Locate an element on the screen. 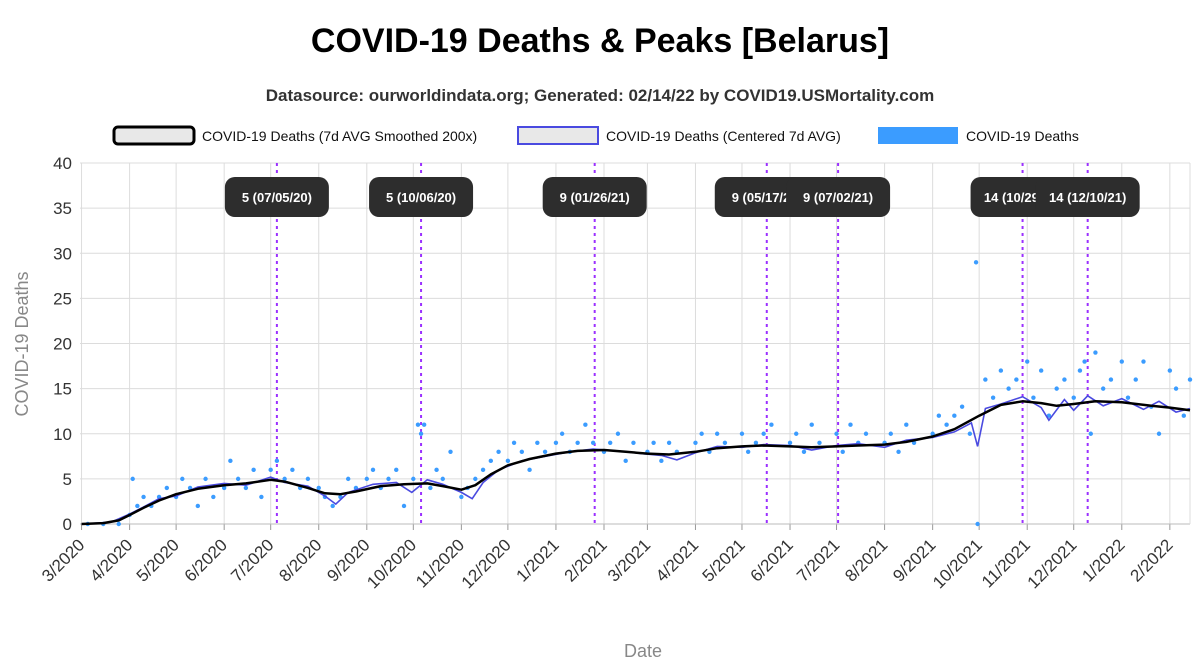 Image resolution: width=1200 pixels, height=670 pixels. peak-label-text: 14 (12/10/21) is located at coordinates (1087, 197).